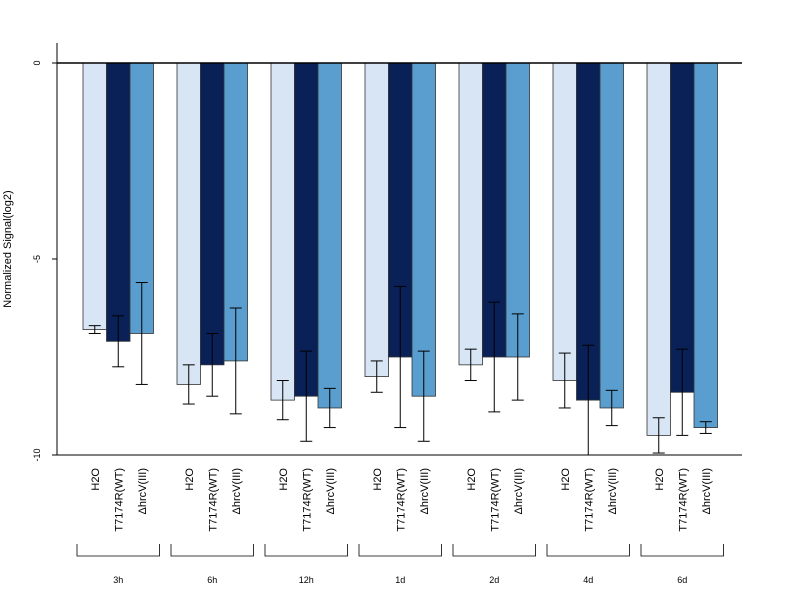 The height and width of the screenshot is (600, 800). I want to click on group-label: 3h, so click(118, 580).